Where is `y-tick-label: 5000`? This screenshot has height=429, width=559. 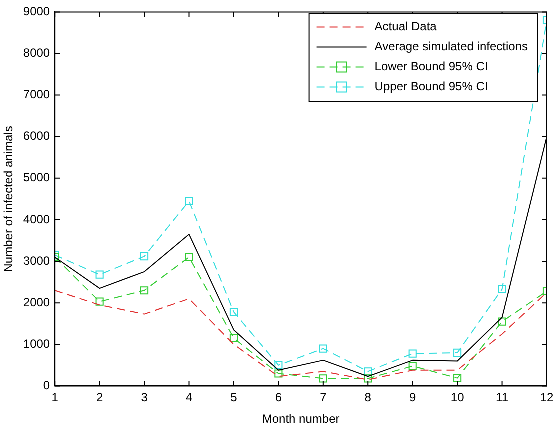
y-tick-label: 5000 is located at coordinates (36, 177).